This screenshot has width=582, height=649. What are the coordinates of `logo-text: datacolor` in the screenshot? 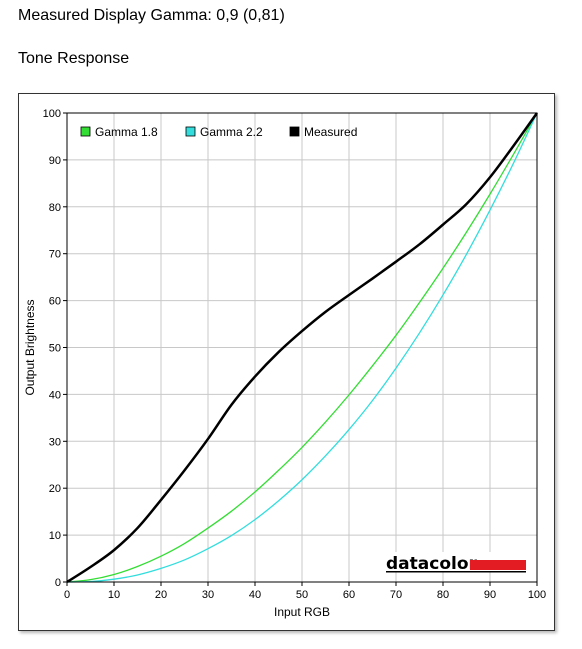 It's located at (432, 564).